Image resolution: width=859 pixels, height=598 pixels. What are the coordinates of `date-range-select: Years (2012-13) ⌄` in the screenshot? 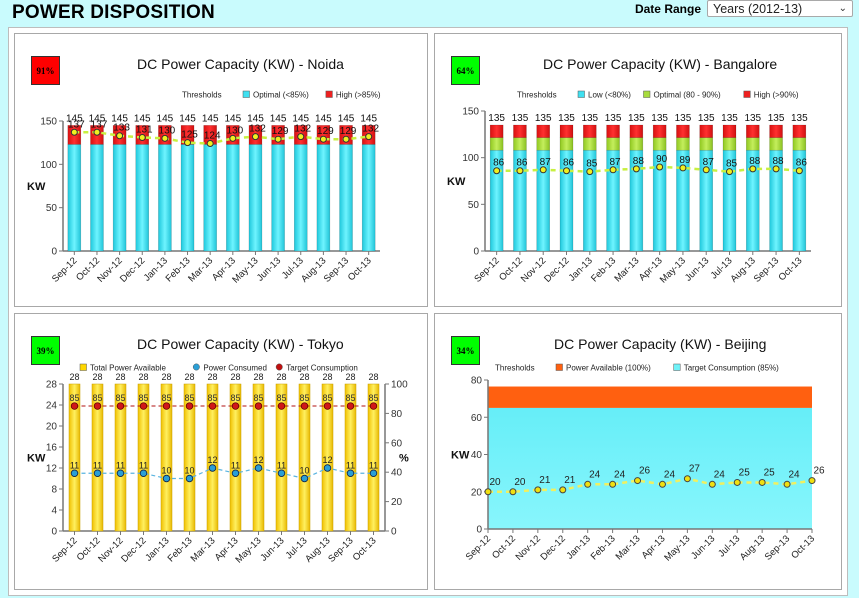 It's located at (780, 8).